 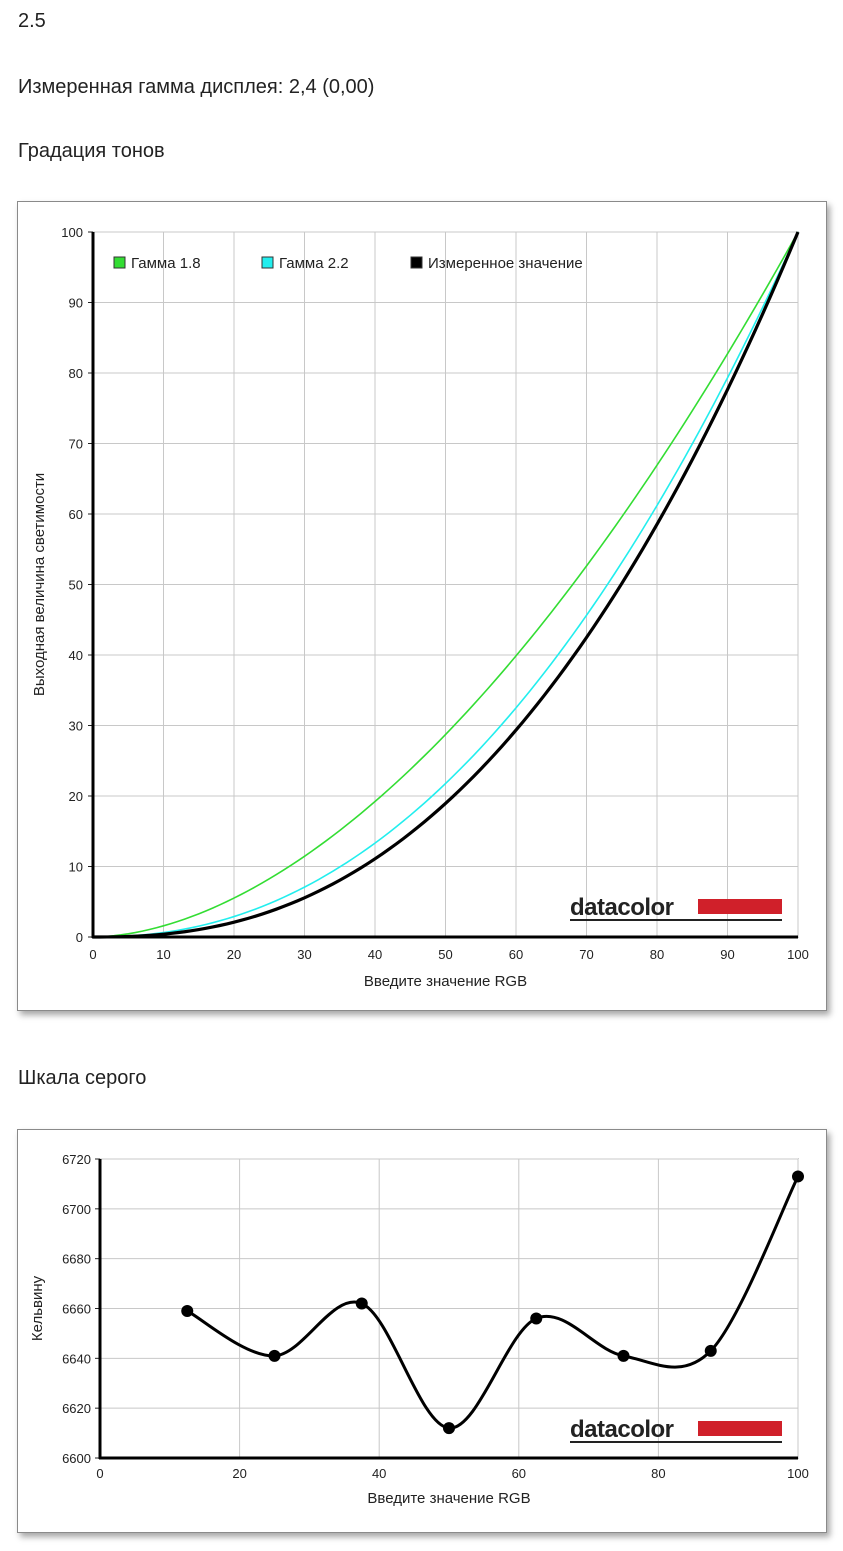 What do you see at coordinates (76, 655) in the screenshot?
I see `y-tick-label: 40` at bounding box center [76, 655].